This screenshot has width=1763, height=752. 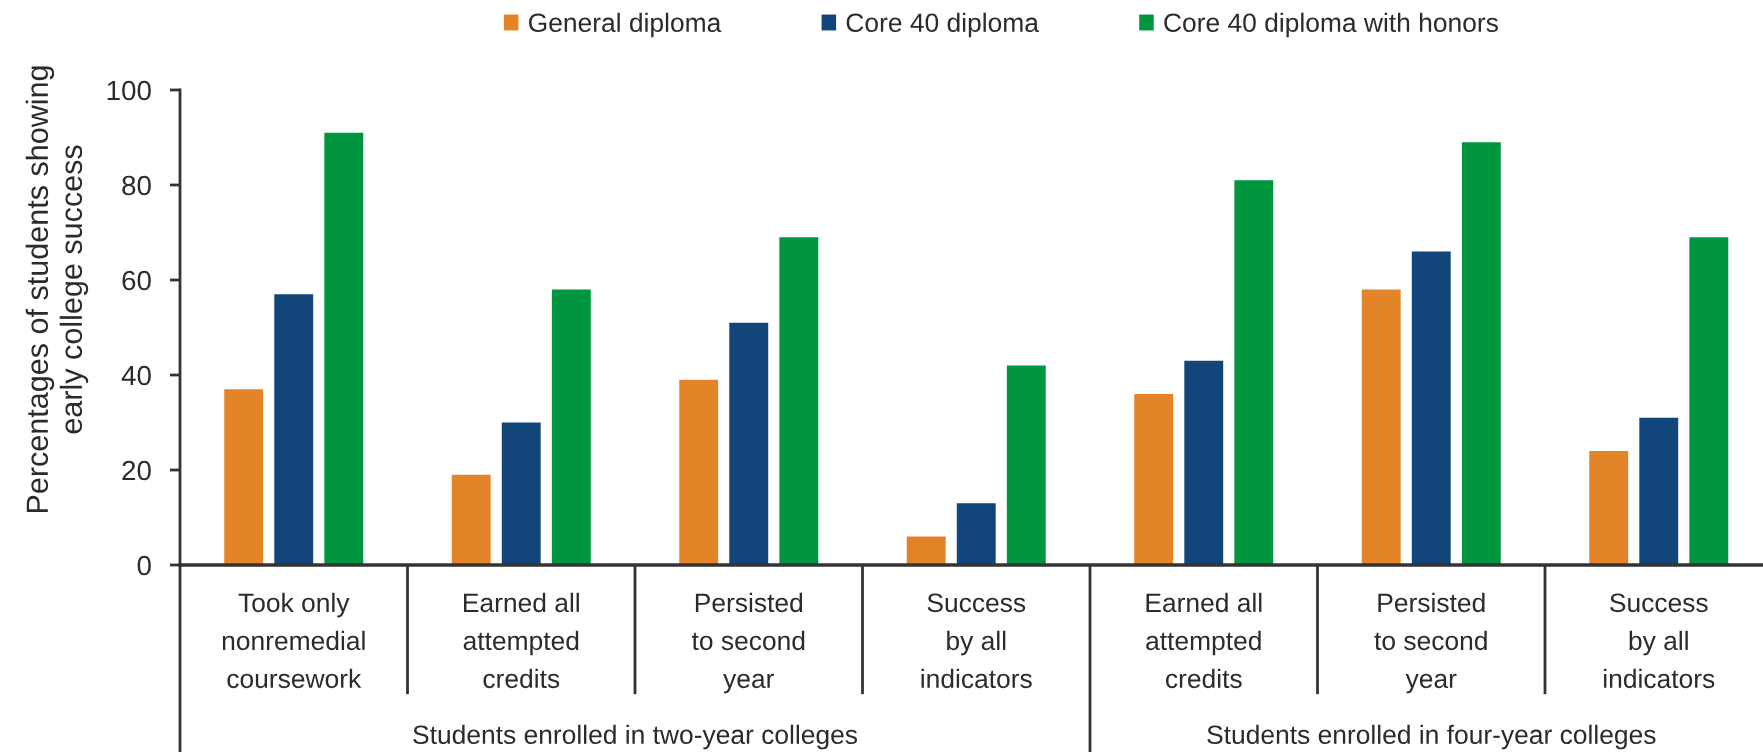 I want to click on y-axis-title: Percentages of students showing early college success, so click(x=57, y=289).